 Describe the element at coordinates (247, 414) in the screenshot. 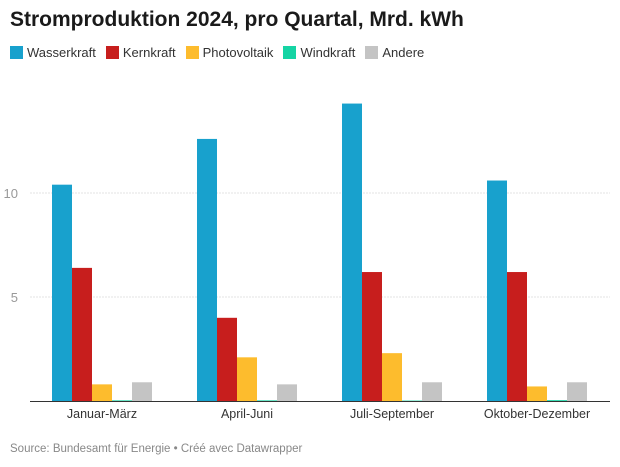

I see `x-tick-label: April-Juni` at that location.